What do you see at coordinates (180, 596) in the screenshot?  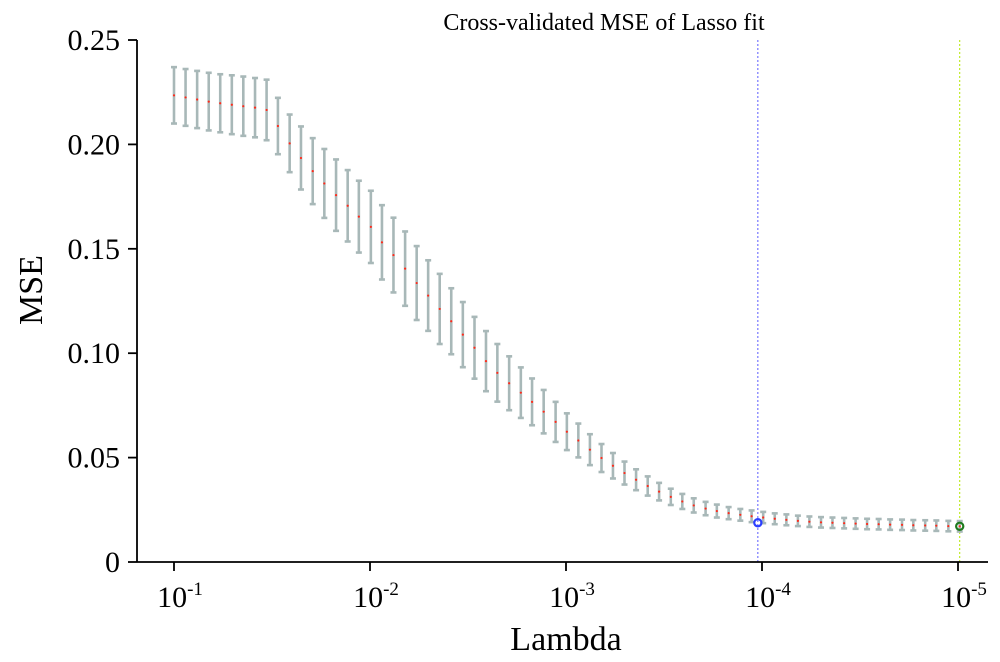 I see `x-tick-label: 10⁻¹` at bounding box center [180, 596].